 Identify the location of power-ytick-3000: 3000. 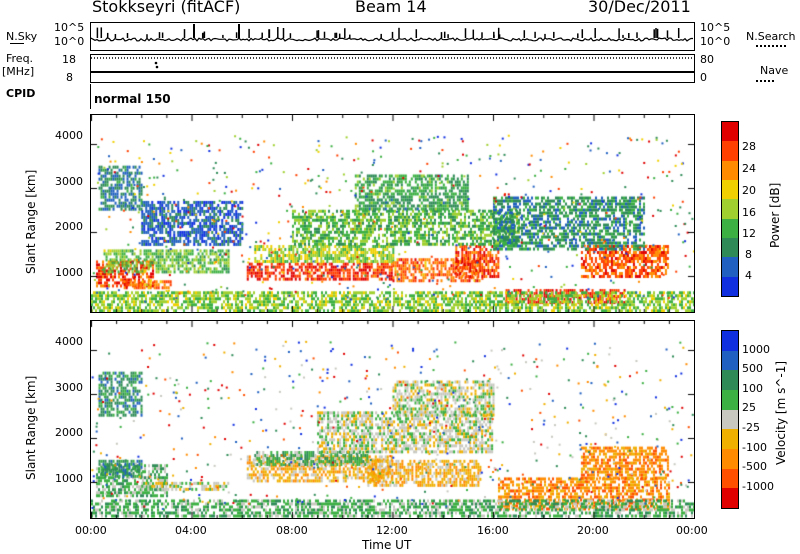
(69, 181).